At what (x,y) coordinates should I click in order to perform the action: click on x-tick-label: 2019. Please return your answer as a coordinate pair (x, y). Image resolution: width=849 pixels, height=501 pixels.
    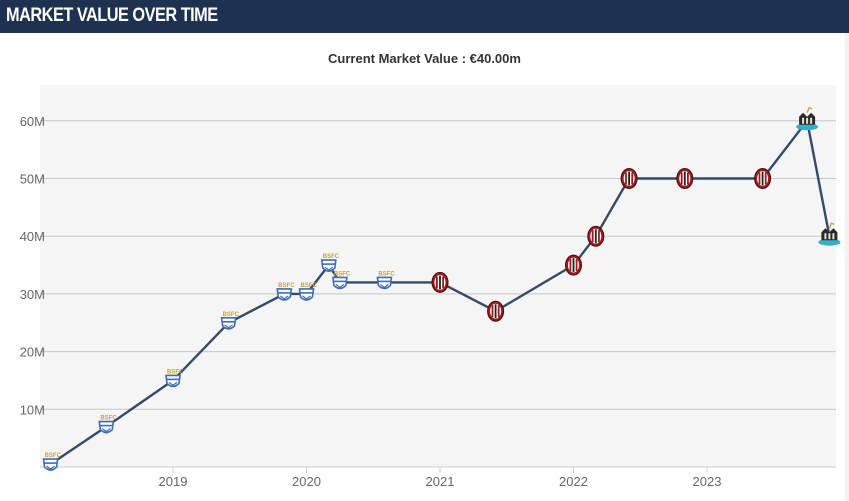
    Looking at the image, I should click on (173, 481).